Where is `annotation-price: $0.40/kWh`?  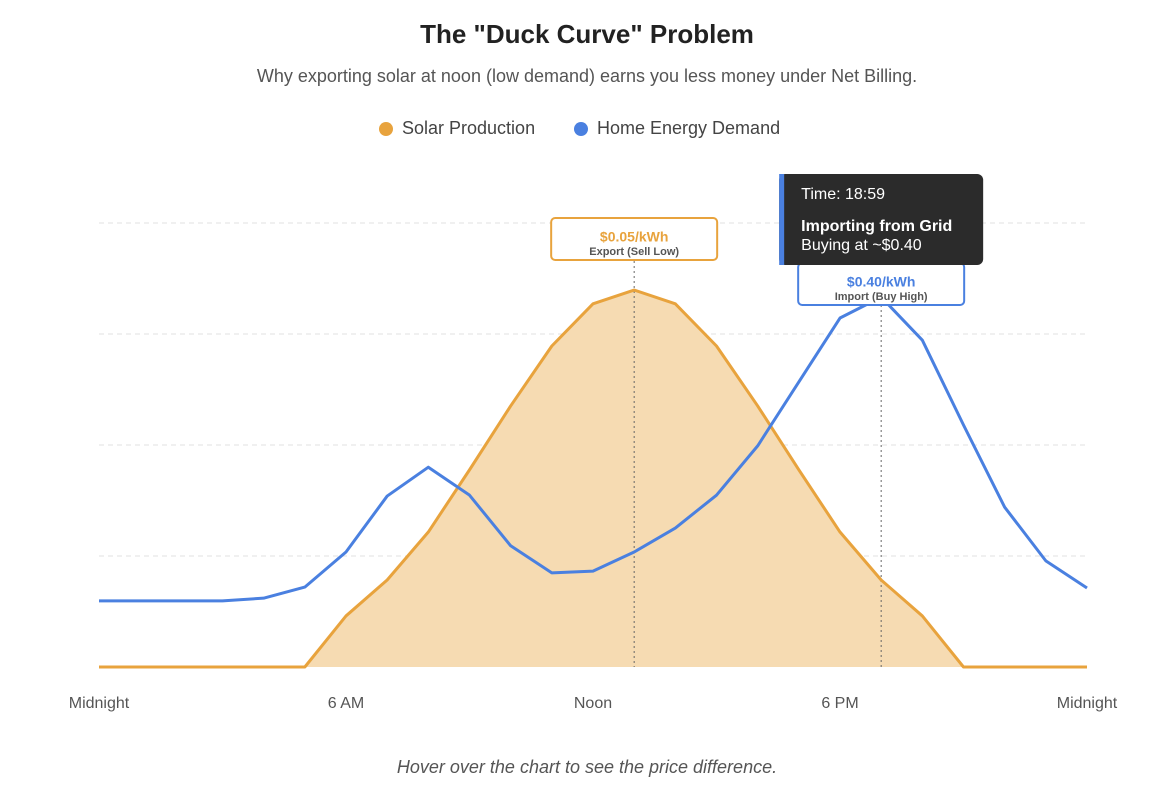 annotation-price: $0.40/kWh is located at coordinates (881, 282).